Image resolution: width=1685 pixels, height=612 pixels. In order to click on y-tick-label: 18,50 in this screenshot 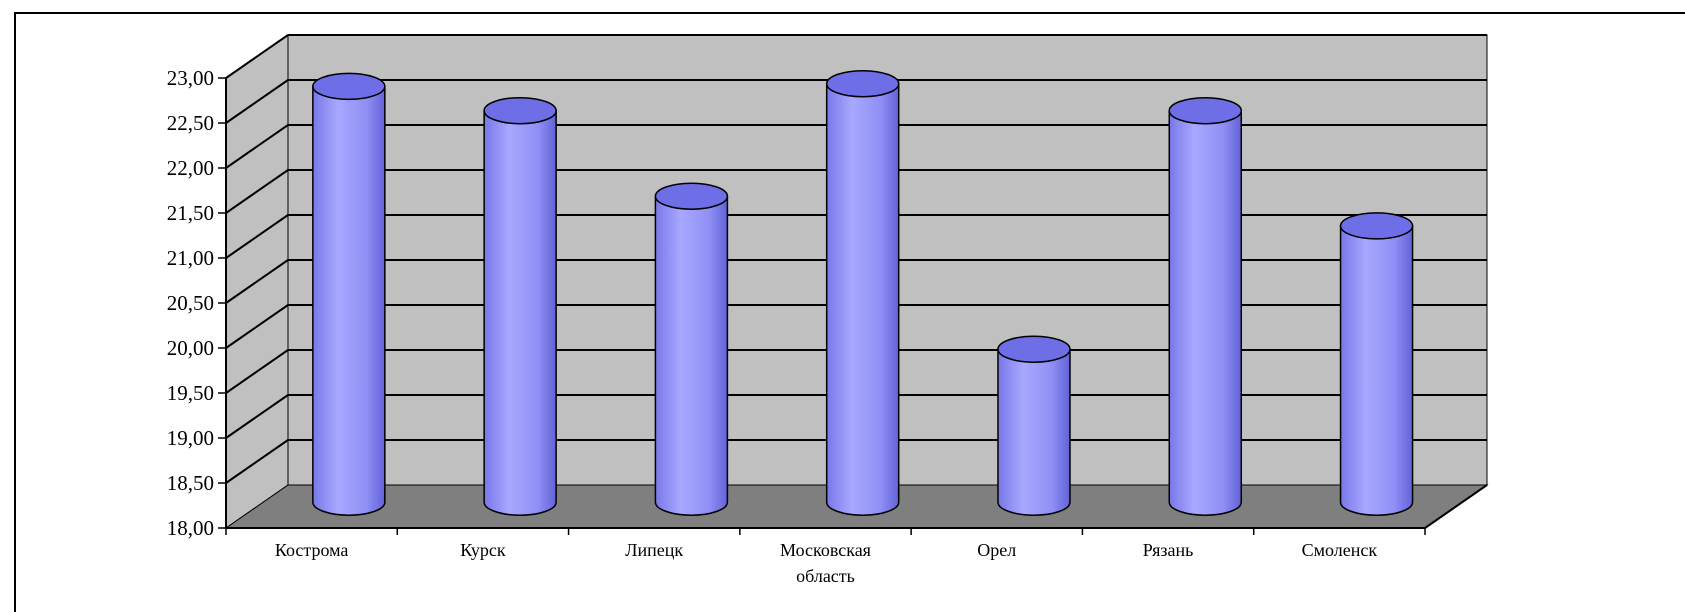, I will do `click(190, 483)`.